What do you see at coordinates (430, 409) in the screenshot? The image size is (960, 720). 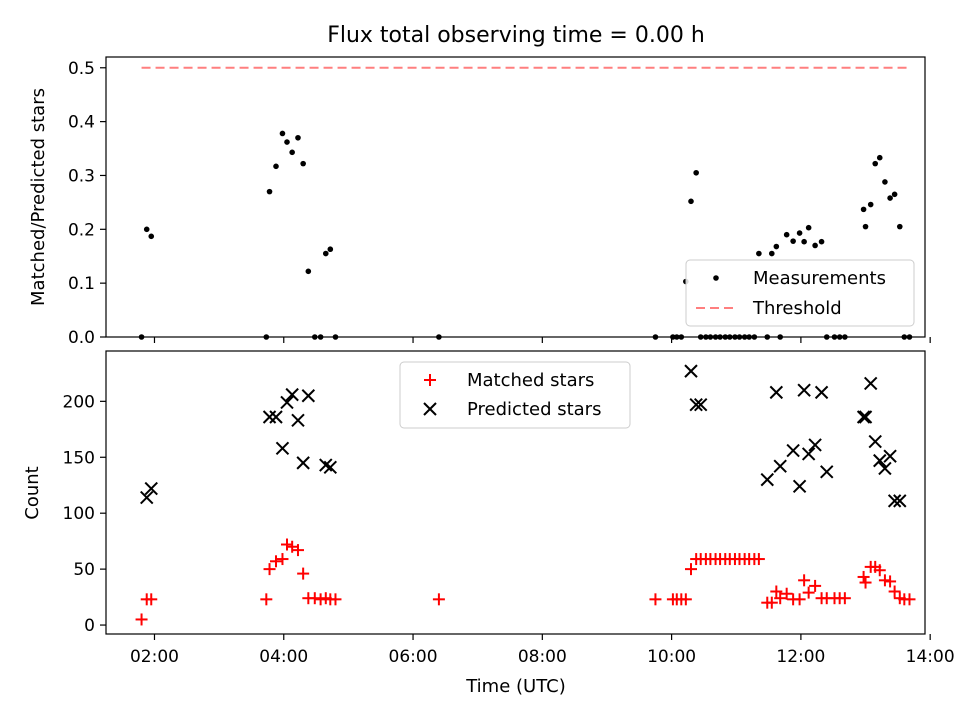 I see `legend-predicted-marker` at bounding box center [430, 409].